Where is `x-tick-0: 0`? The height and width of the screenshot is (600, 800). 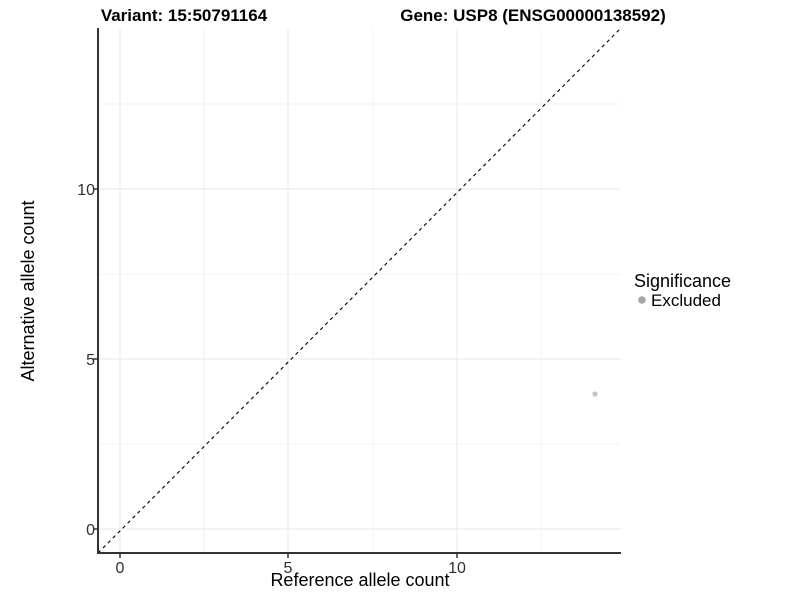
x-tick-0: 0 is located at coordinates (120, 568).